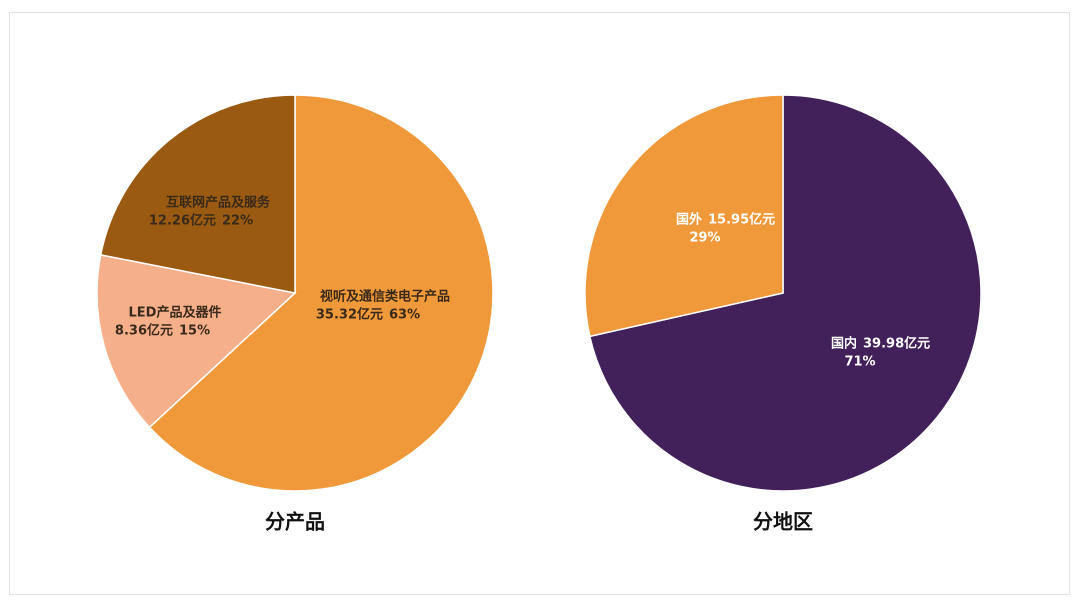 This screenshot has height=607, width=1080. I want to click on slice-label: LED产品及器件, so click(175, 313).